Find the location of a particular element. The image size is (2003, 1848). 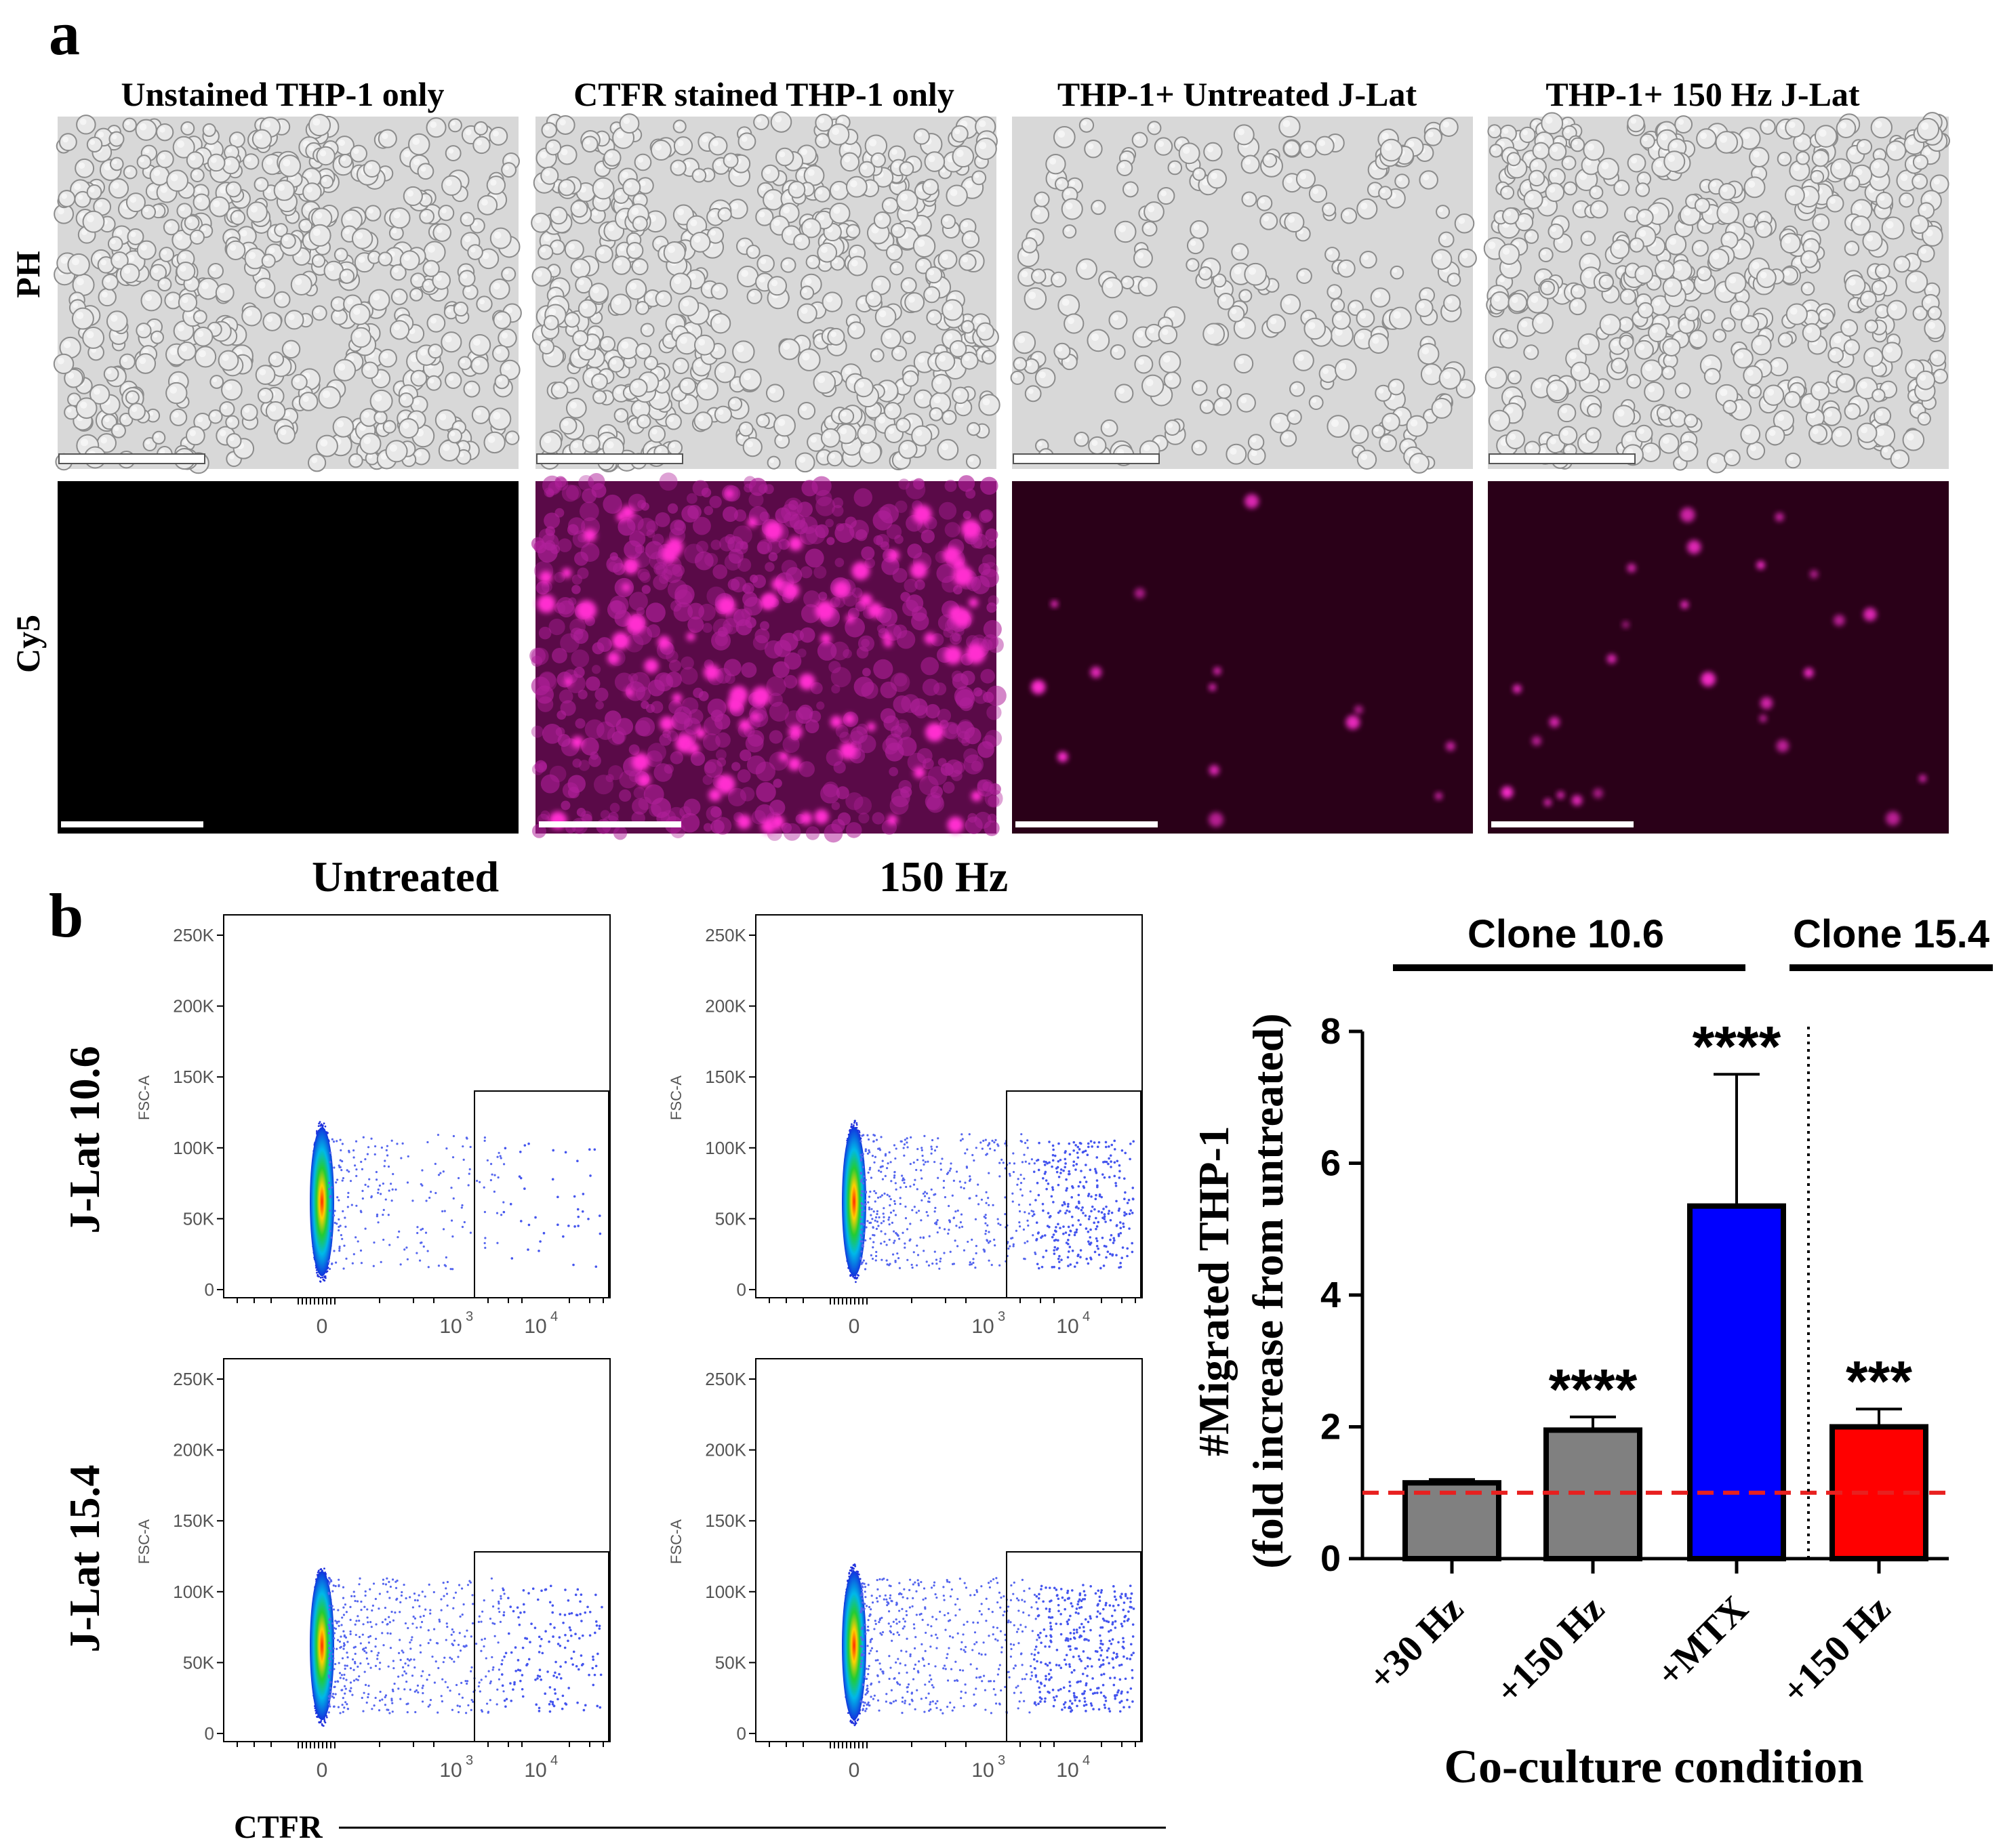

panel-a-row-label-ph: PH is located at coordinates (28, 274).